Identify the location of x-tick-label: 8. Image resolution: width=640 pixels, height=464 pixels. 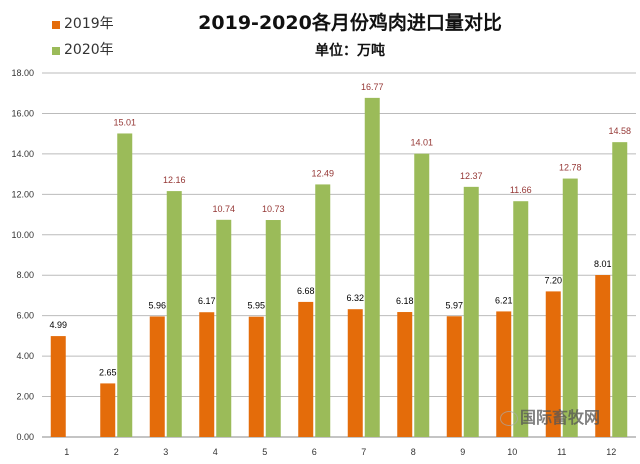
(413, 452).